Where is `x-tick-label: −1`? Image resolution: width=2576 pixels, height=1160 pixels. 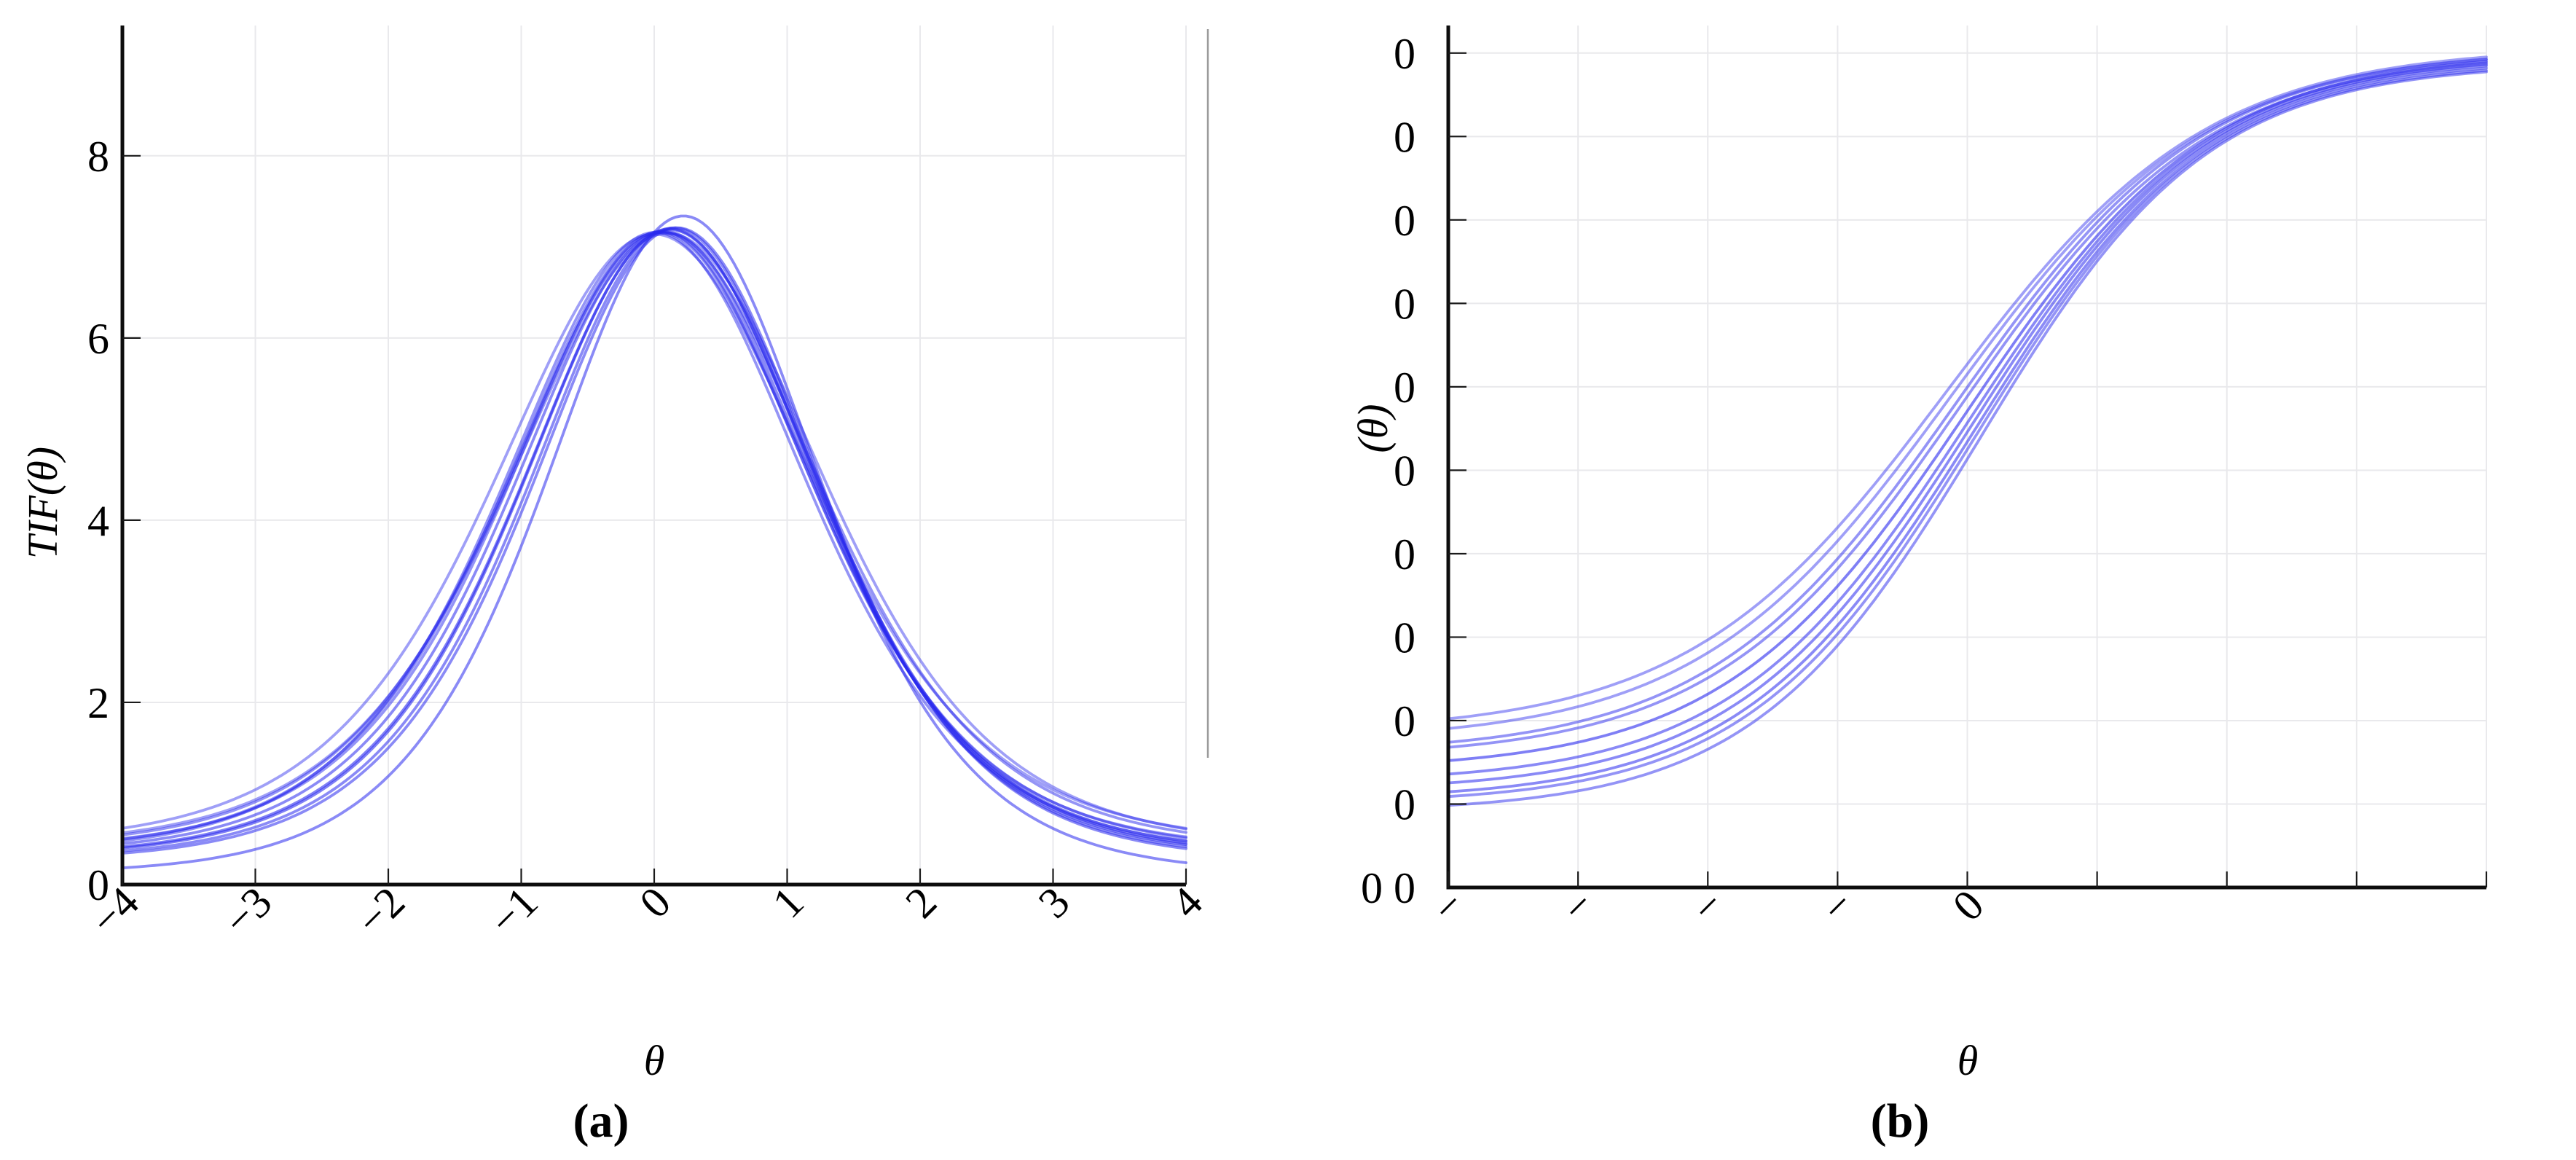 x-tick-label: −1 is located at coordinates (513, 912).